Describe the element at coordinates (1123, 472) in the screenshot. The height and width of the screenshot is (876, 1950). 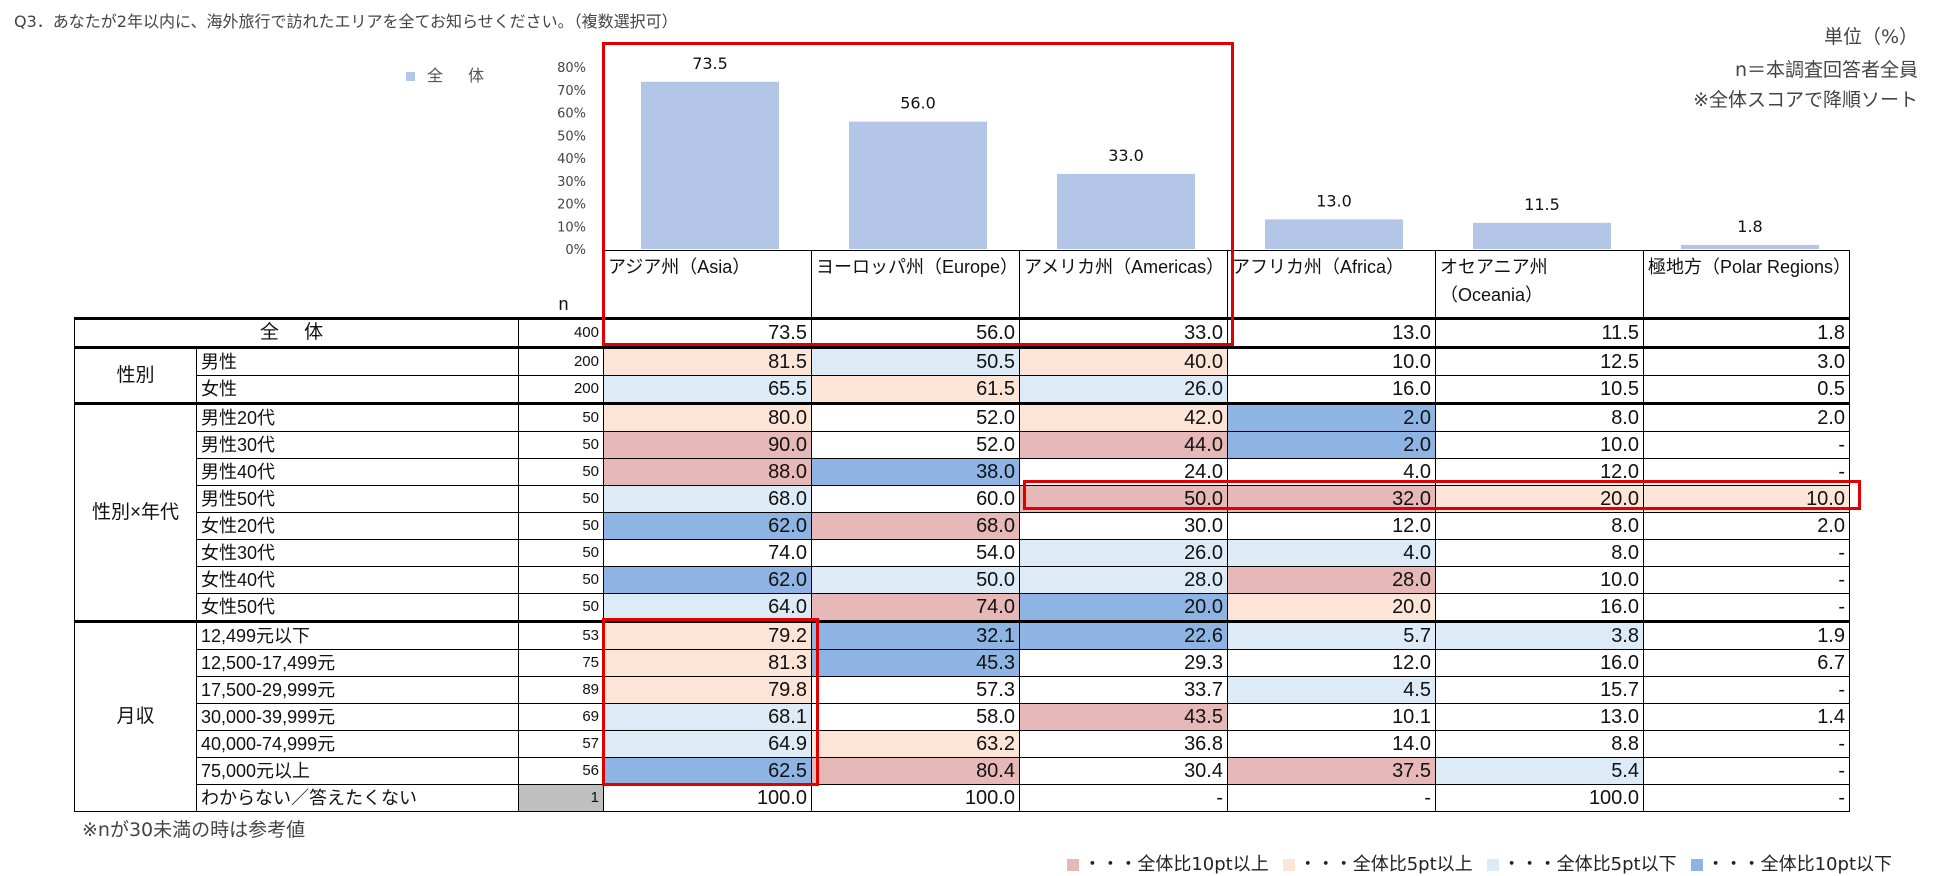
I see `value-cell: 24.0` at that location.